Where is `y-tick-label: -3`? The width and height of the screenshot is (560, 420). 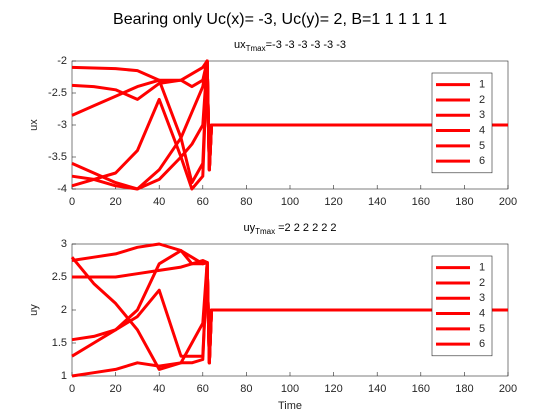 y-tick-label: -3 is located at coordinates (62, 125).